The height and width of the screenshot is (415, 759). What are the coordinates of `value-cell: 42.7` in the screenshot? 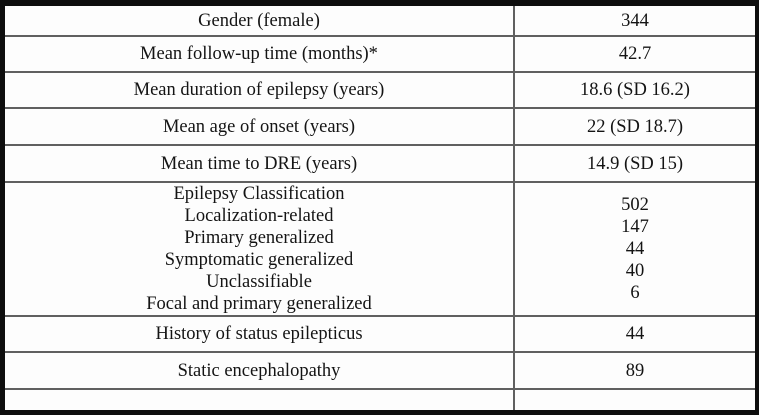 It's located at (635, 54).